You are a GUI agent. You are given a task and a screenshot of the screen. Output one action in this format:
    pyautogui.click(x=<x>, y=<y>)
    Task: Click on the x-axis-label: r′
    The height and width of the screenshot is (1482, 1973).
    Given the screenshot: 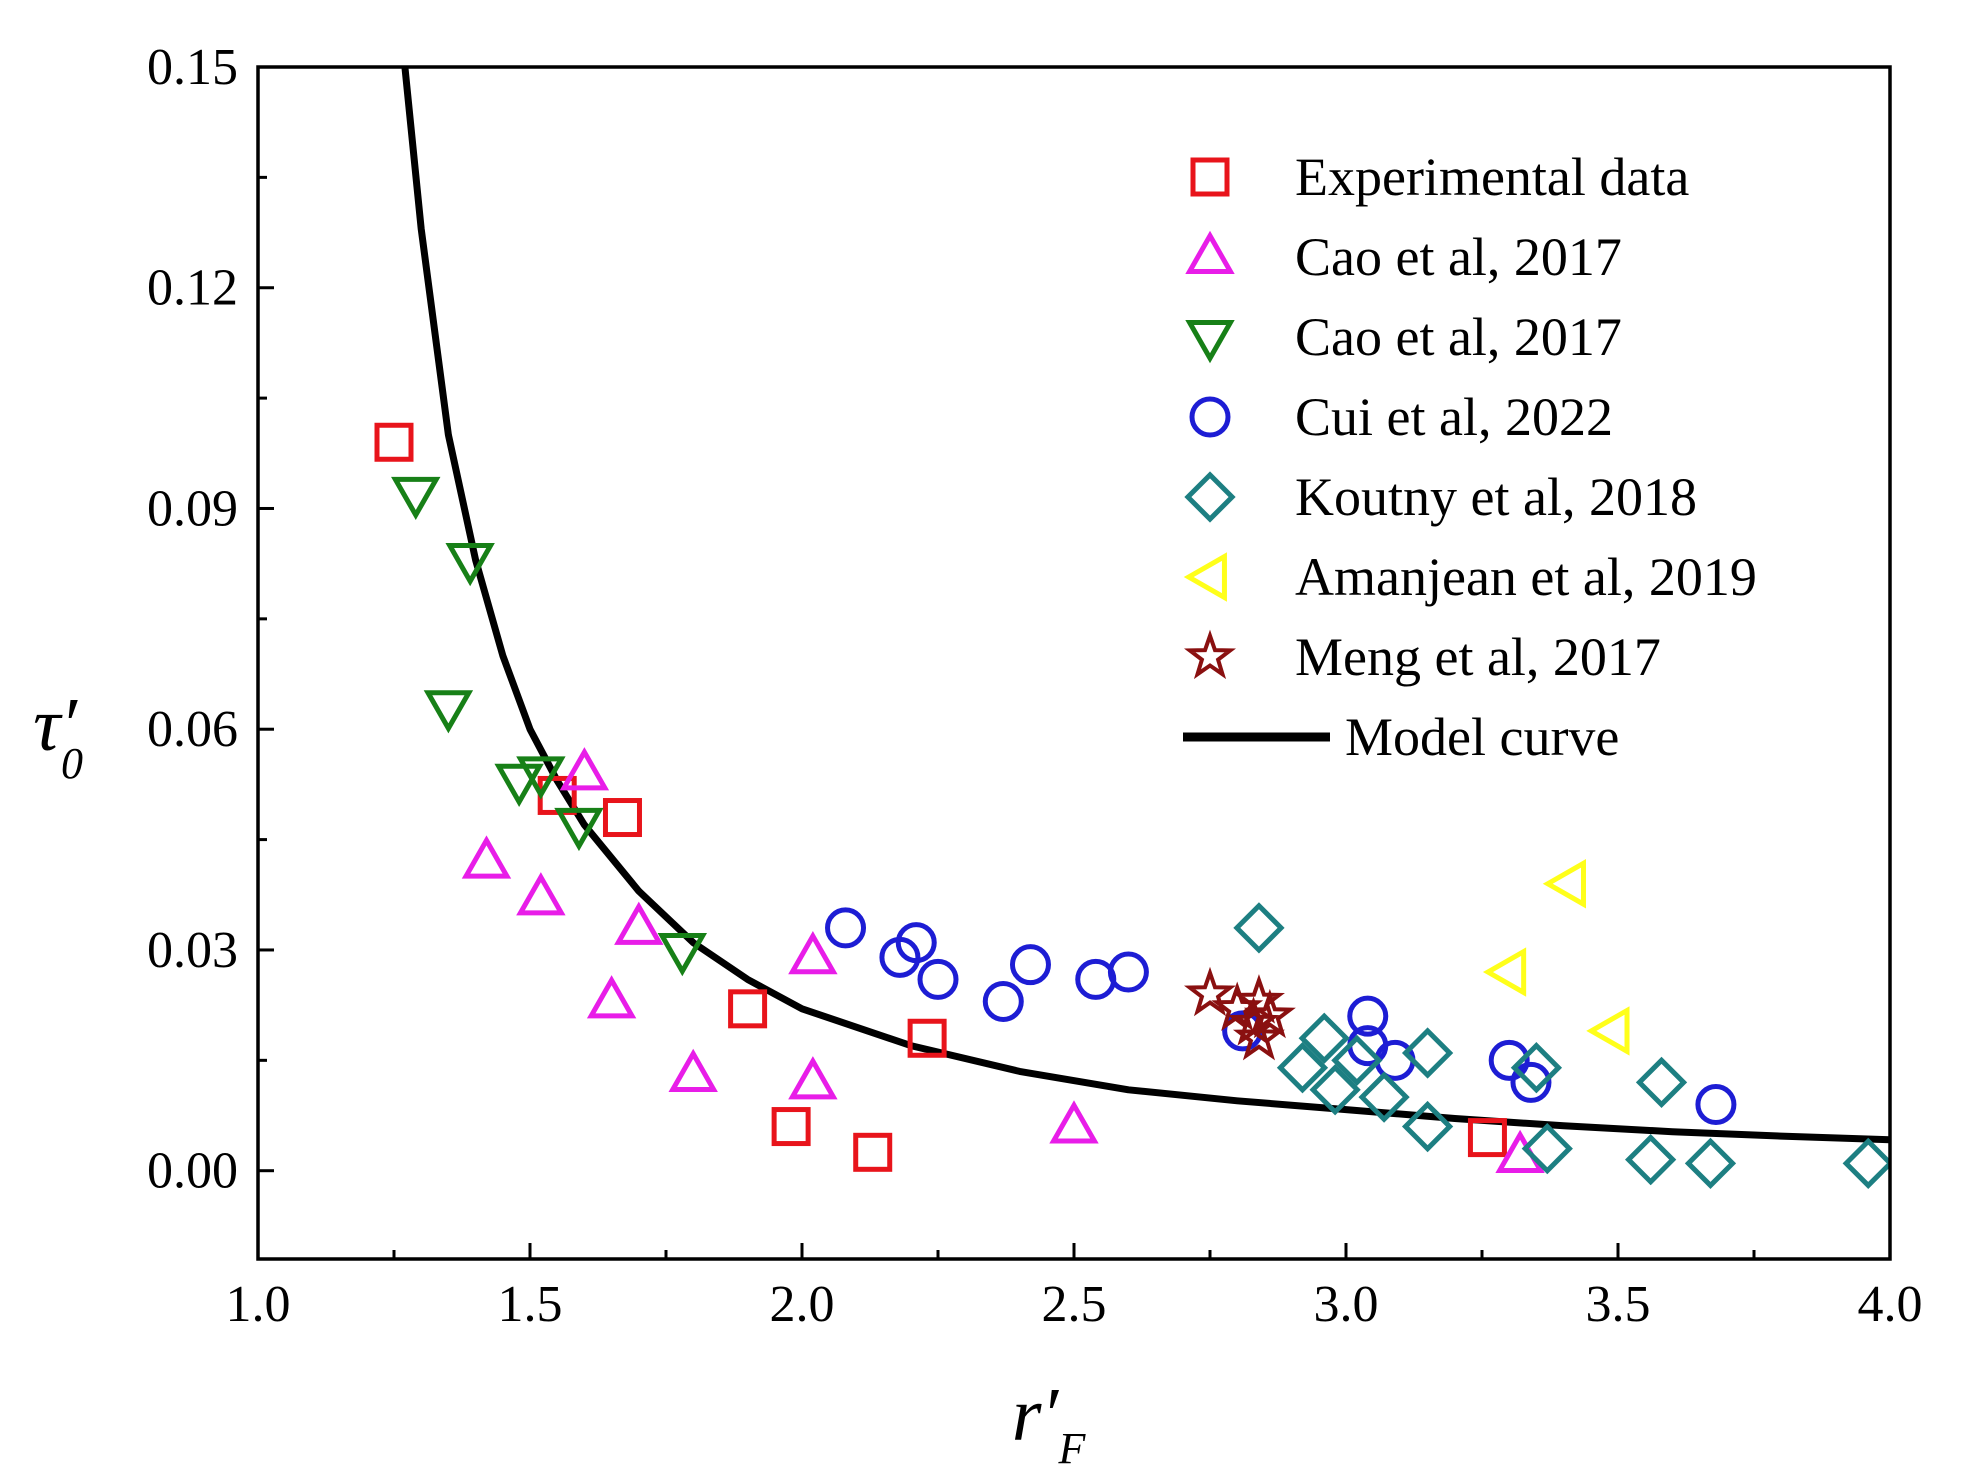 What is the action you would take?
    pyautogui.click(x=1036, y=1415)
    